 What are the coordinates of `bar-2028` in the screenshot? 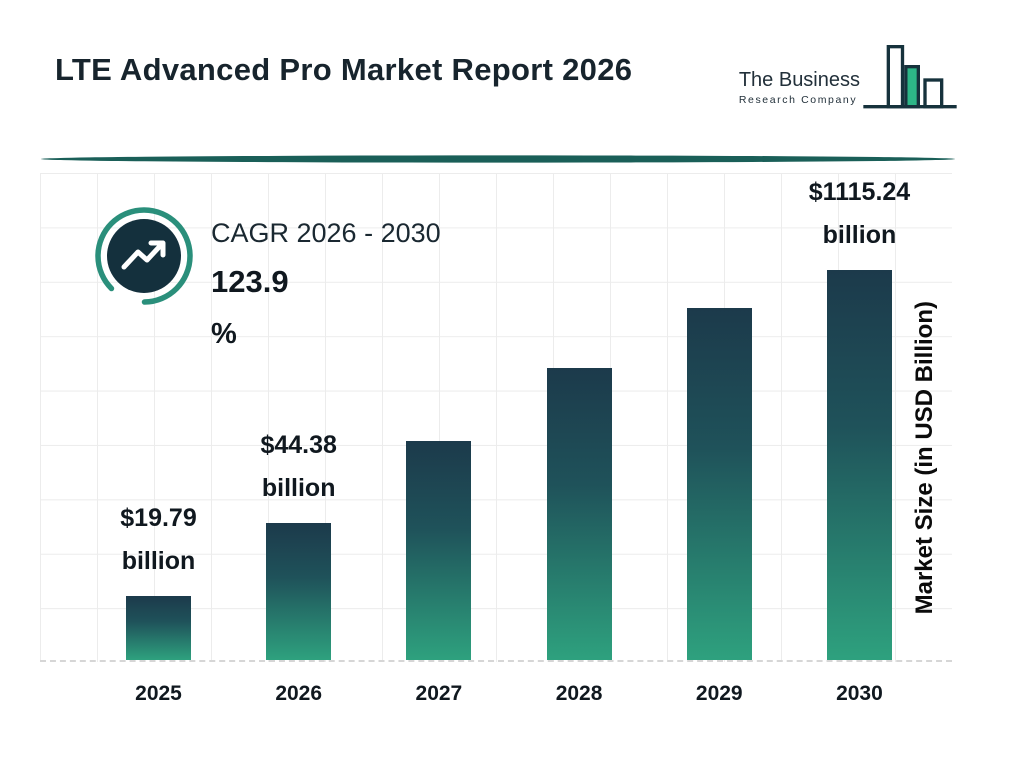 It's located at (579, 514).